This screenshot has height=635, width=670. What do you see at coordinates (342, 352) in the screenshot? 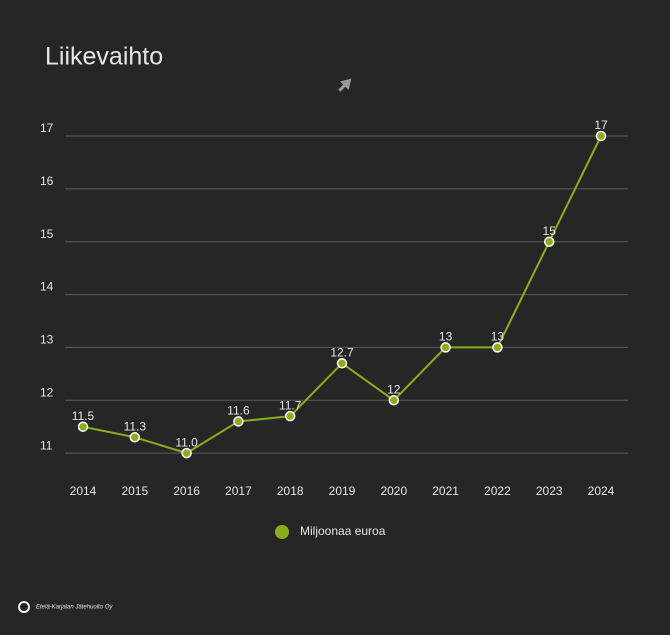
I see `data-label: 12.7` at bounding box center [342, 352].